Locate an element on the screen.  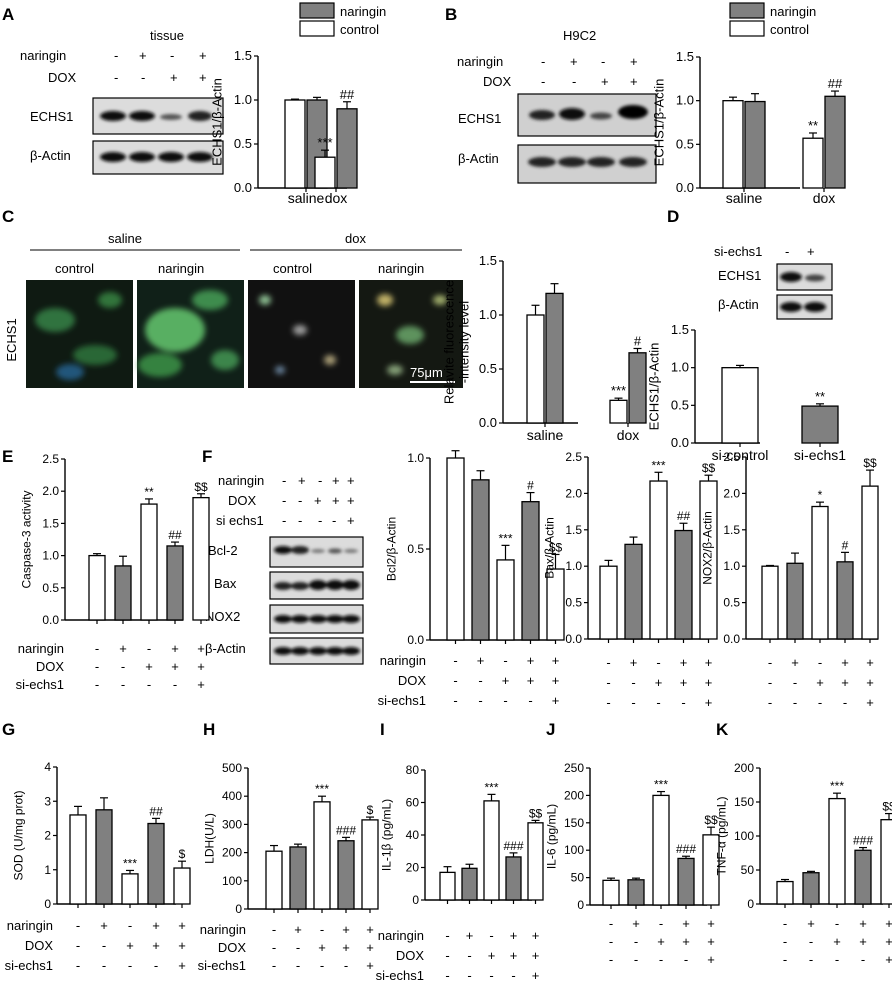
legend-label-naringin: naringin is located at coordinates (793, 11).